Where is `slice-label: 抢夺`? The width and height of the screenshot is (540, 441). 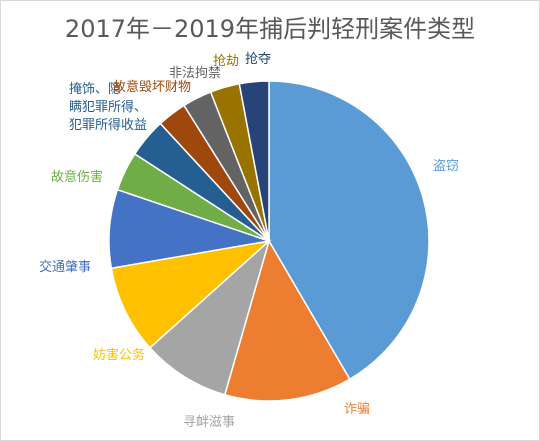 slice-label: 抢夺 is located at coordinates (258, 59).